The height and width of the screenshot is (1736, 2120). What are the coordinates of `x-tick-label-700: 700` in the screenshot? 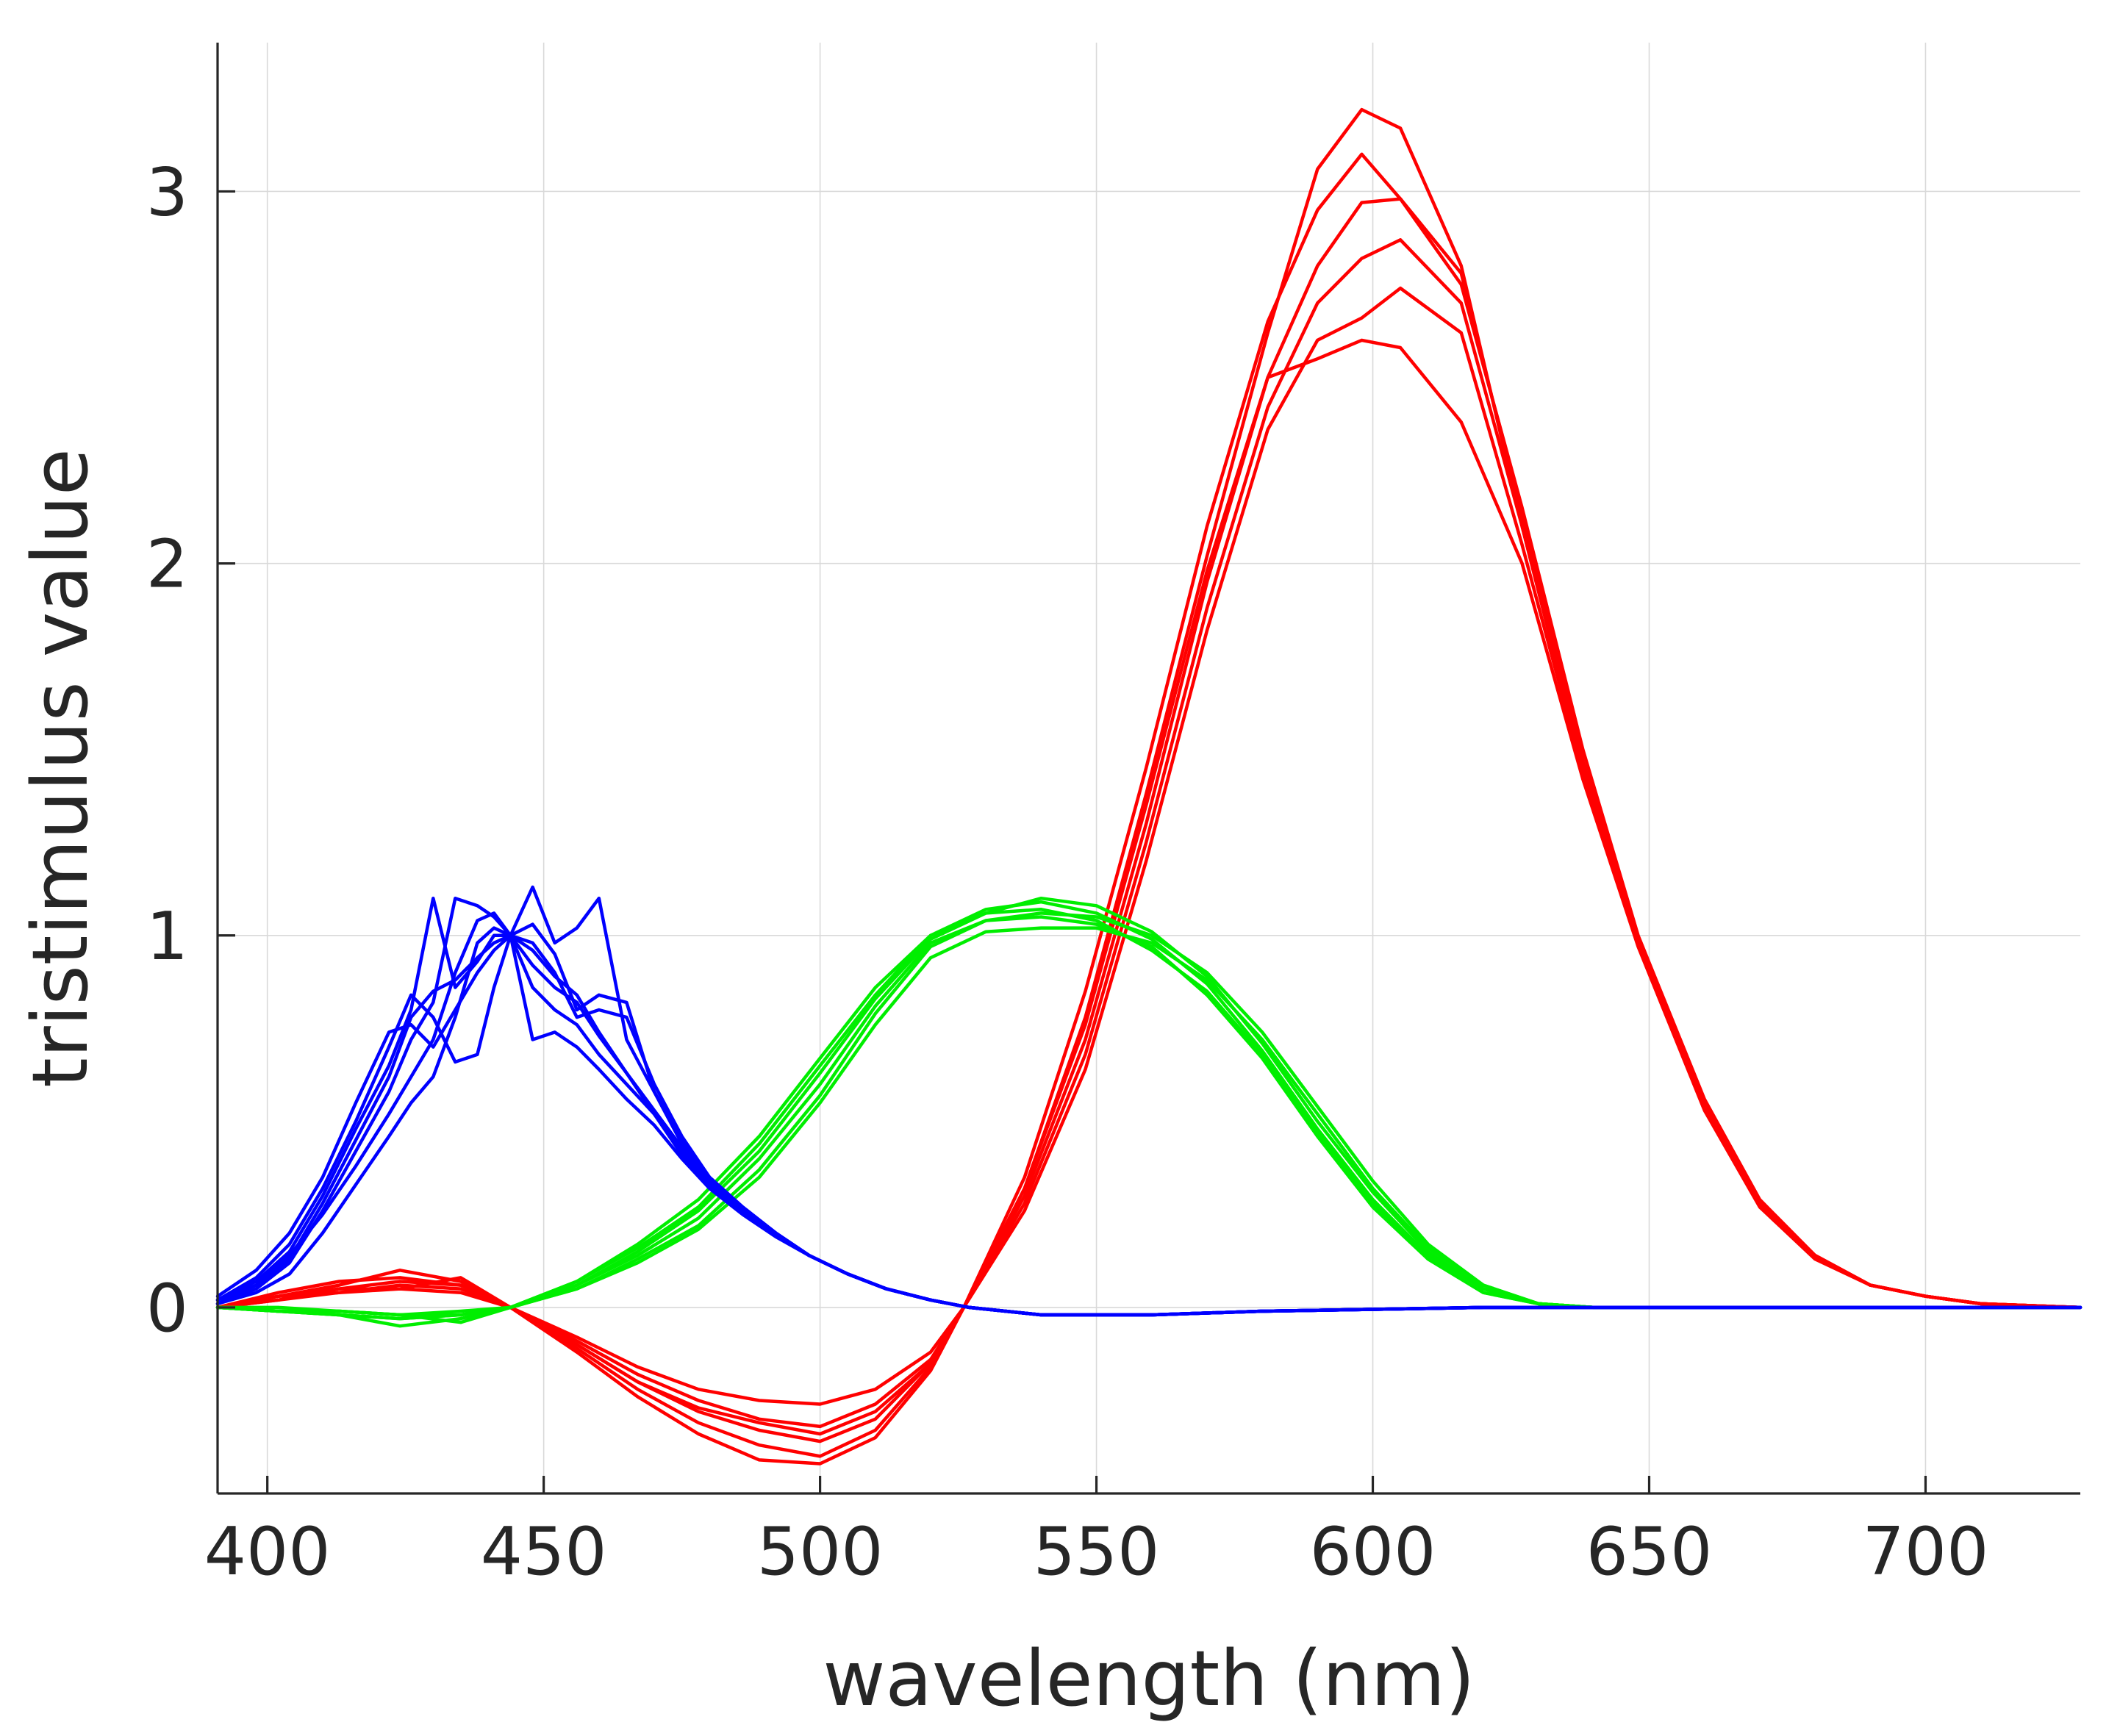 It's located at (1926, 1551).